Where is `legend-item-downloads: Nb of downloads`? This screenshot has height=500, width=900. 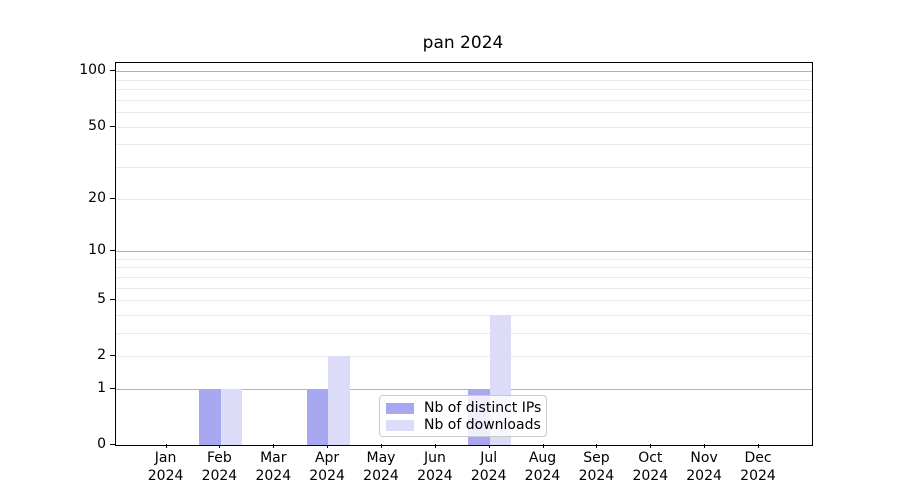 legend-item-downloads: Nb of downloads is located at coordinates (466, 425).